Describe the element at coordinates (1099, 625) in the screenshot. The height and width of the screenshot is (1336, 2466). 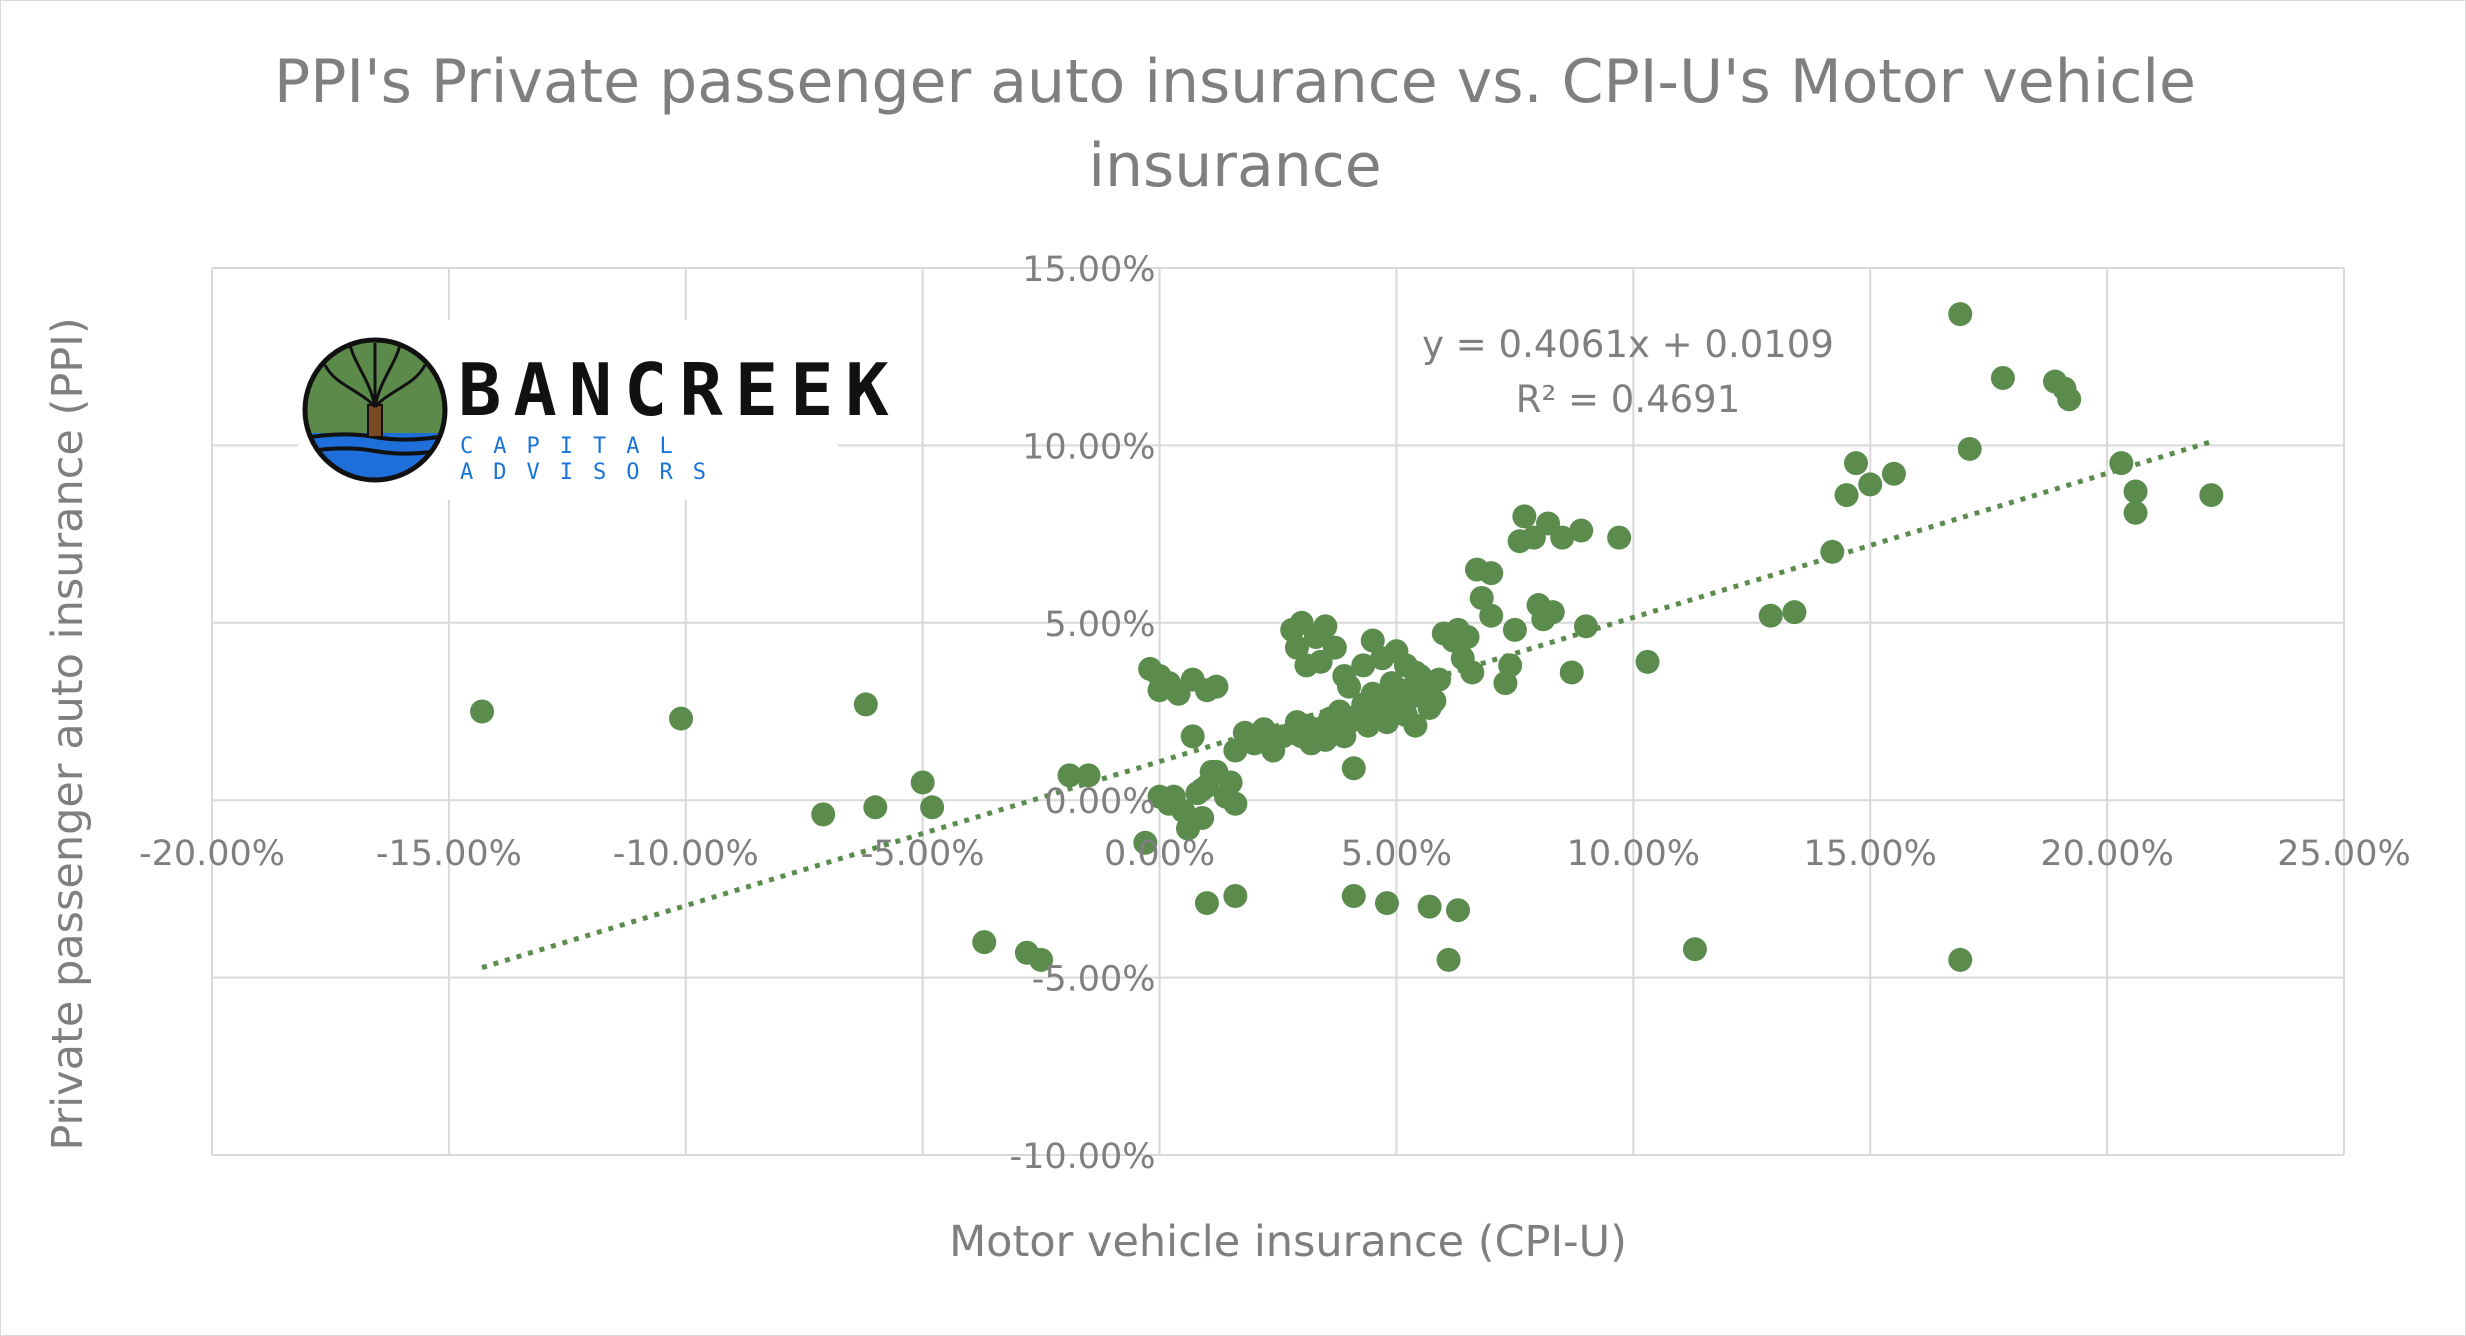
I see `y-tick-label: 5.00%` at that location.